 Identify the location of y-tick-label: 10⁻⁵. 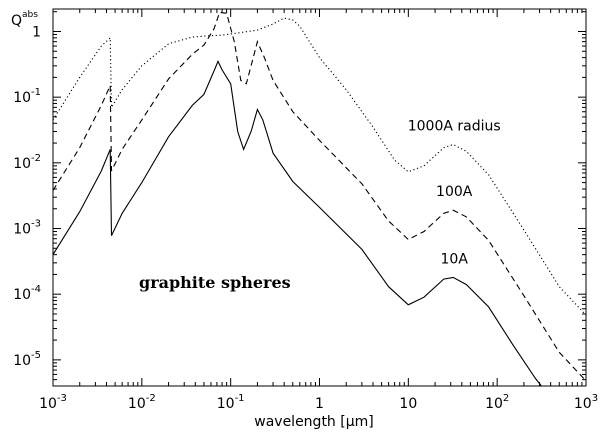
(27, 359).